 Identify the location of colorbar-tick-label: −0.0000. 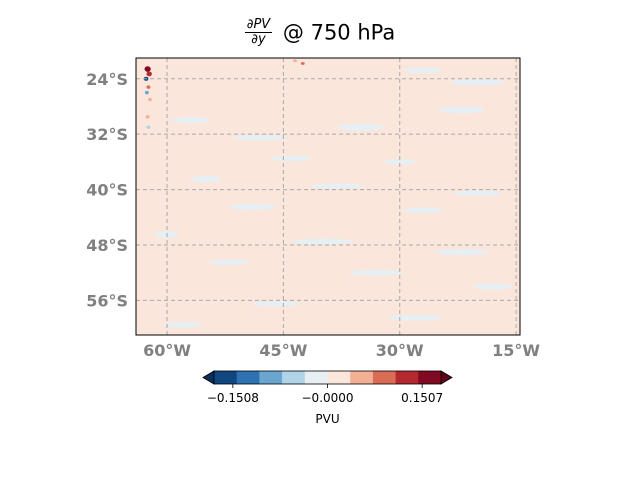
(328, 398).